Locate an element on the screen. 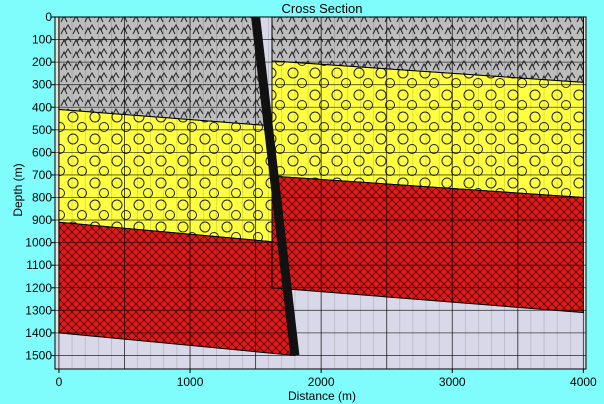 The height and width of the screenshot is (404, 604). y-tick-label: 500 is located at coordinates (42, 130).